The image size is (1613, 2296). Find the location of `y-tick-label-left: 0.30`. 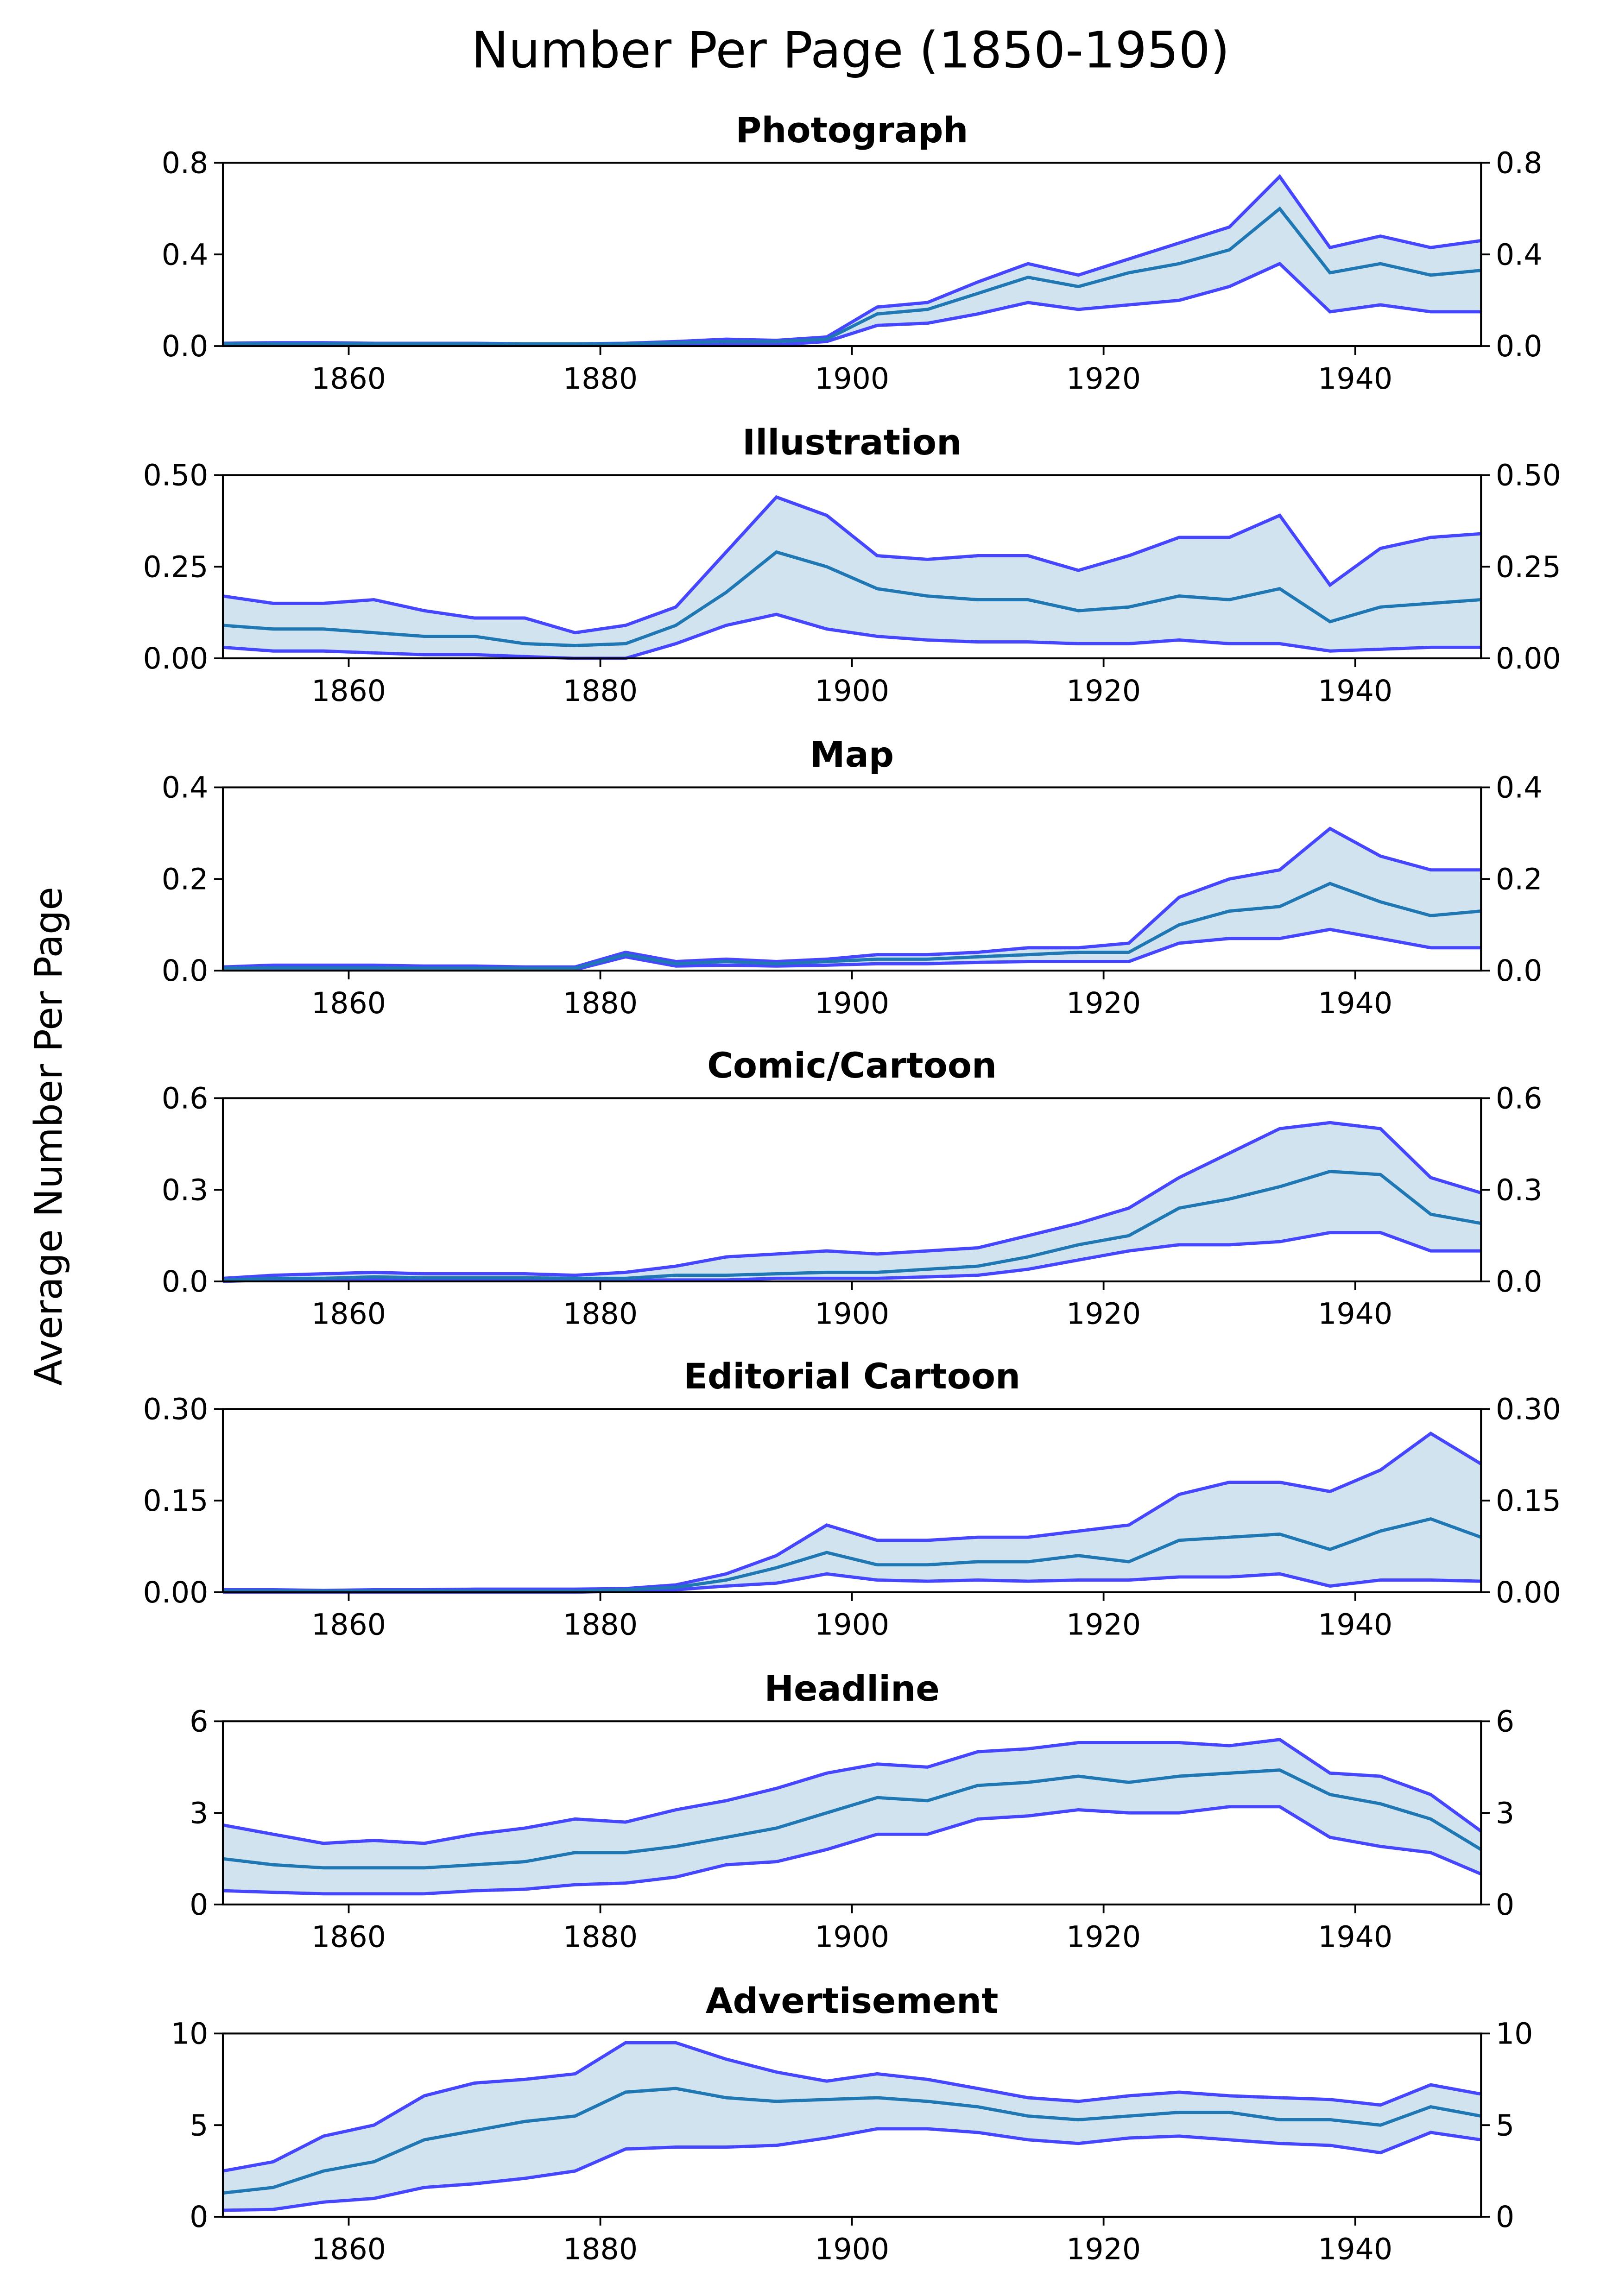

y-tick-label-left: 0.30 is located at coordinates (175, 1409).